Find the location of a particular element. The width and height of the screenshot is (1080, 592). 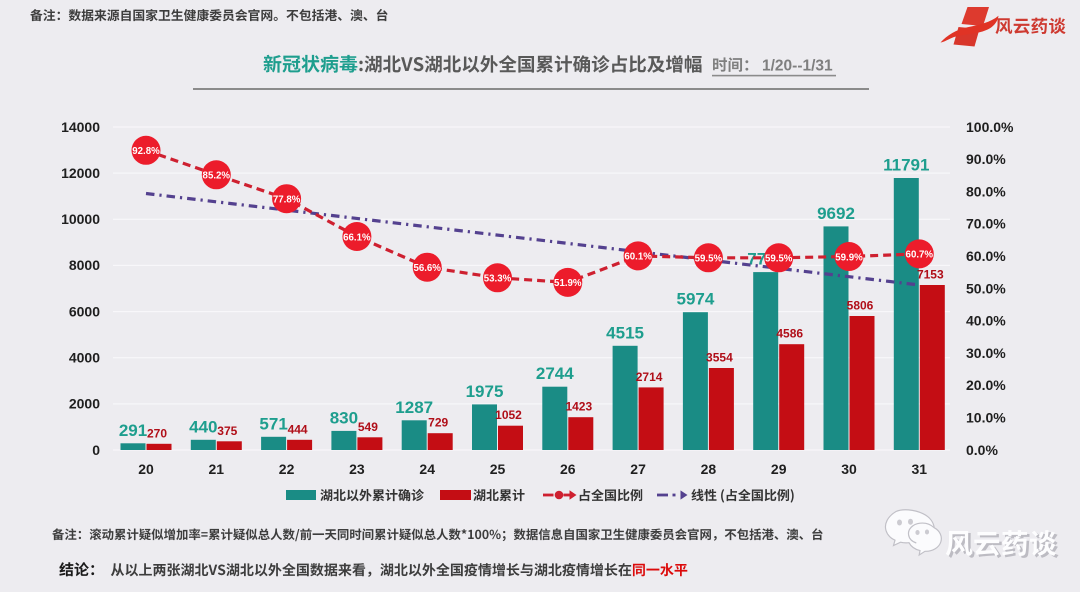

svg-text: 90.0% is located at coordinates (986, 159).